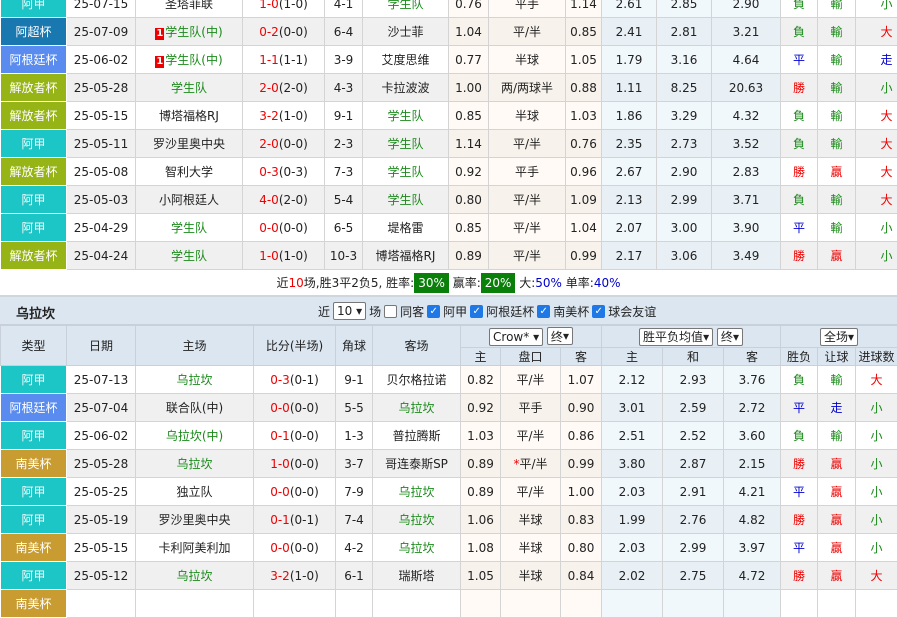 The height and width of the screenshot is (618, 897). What do you see at coordinates (560, 336) in the screenshot?
I see `stage-select: 终▾` at bounding box center [560, 336].